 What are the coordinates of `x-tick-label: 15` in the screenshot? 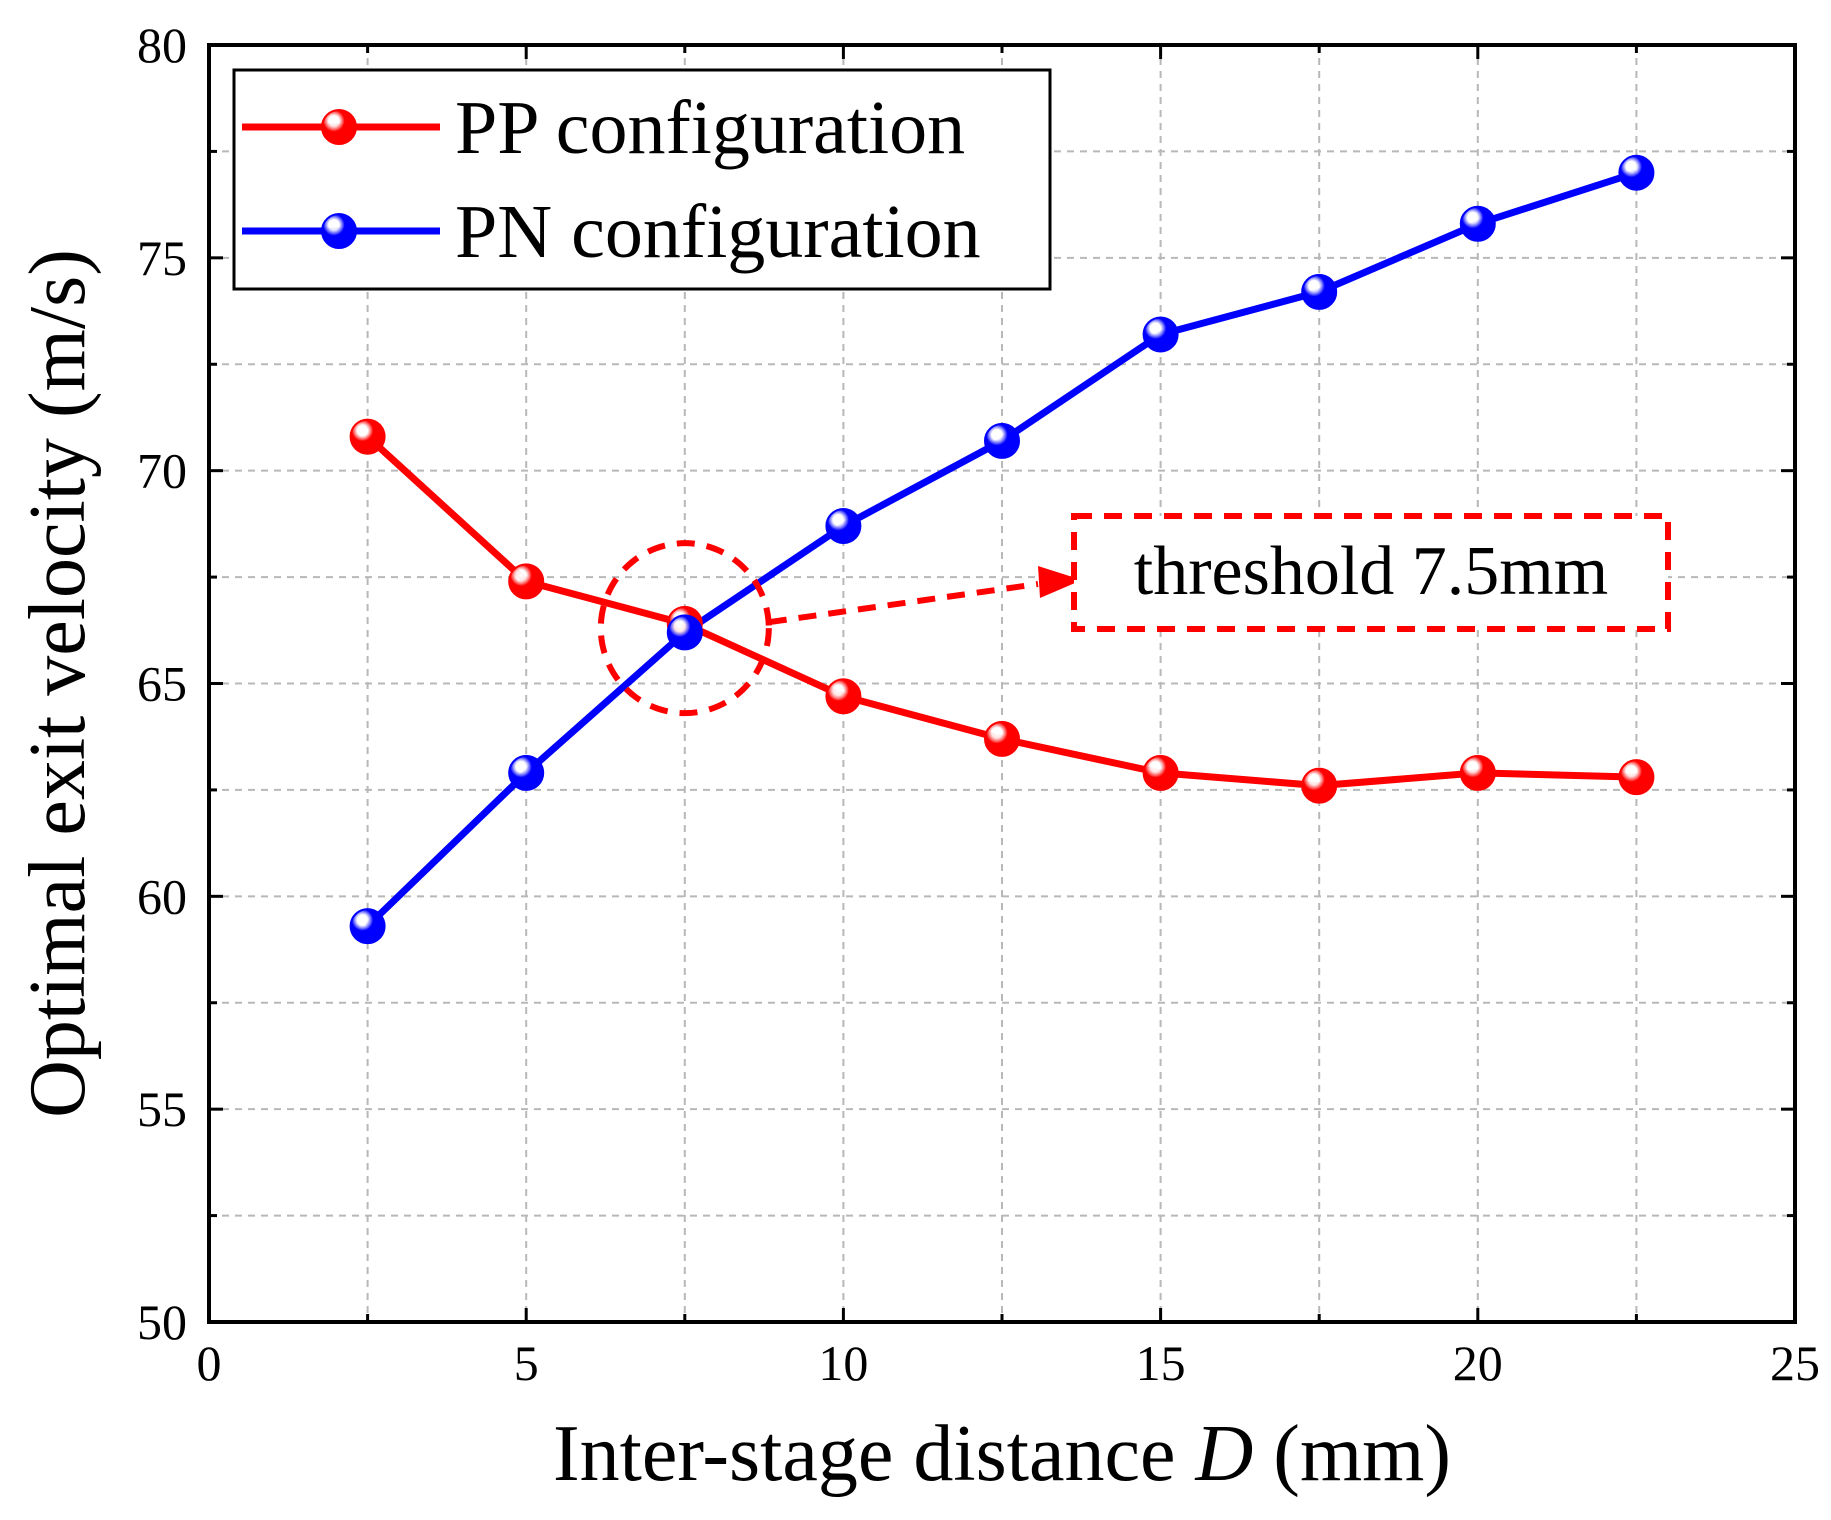 It's located at (1161, 1363).